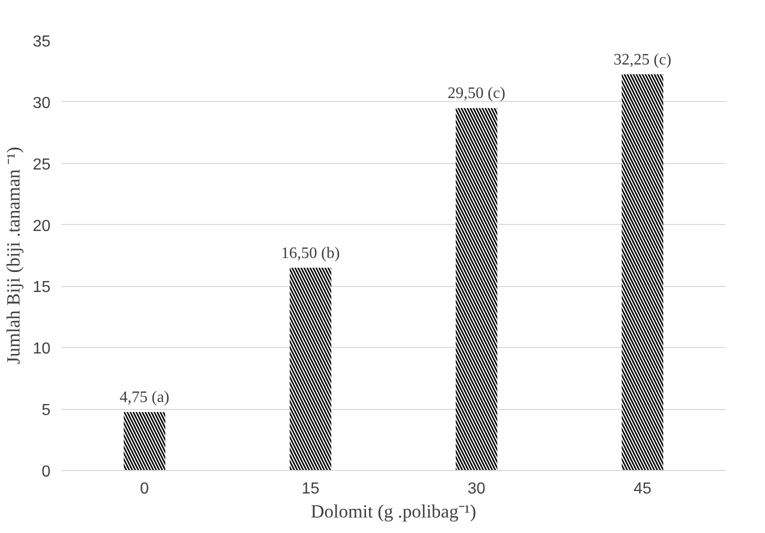 This screenshot has height=533, width=765. I want to click on y-tick-label: 10, so click(41, 349).